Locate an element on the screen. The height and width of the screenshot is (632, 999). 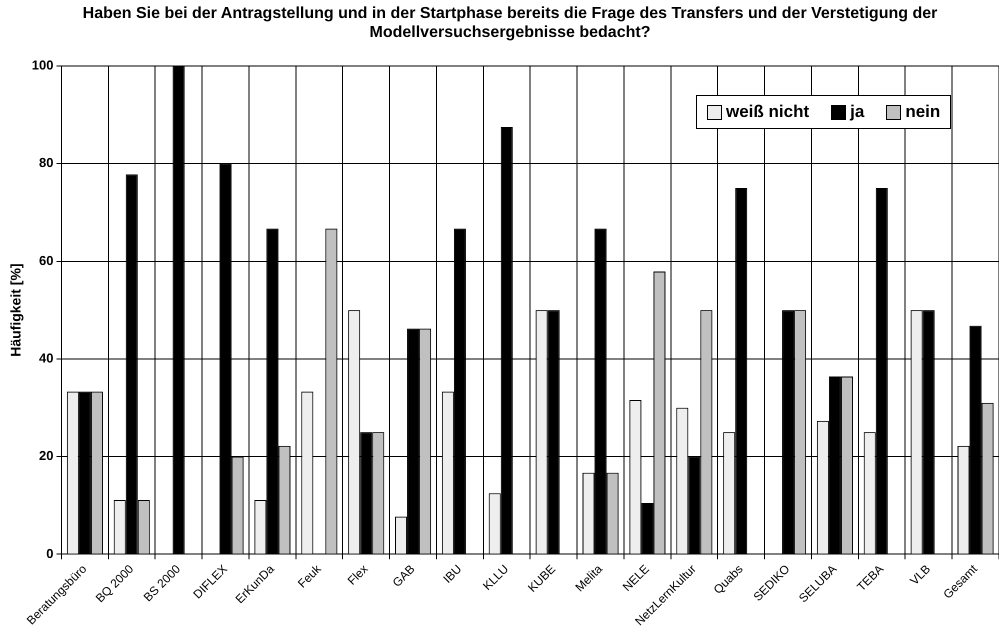
y-tick-label: 40 is located at coordinates (46, 358).